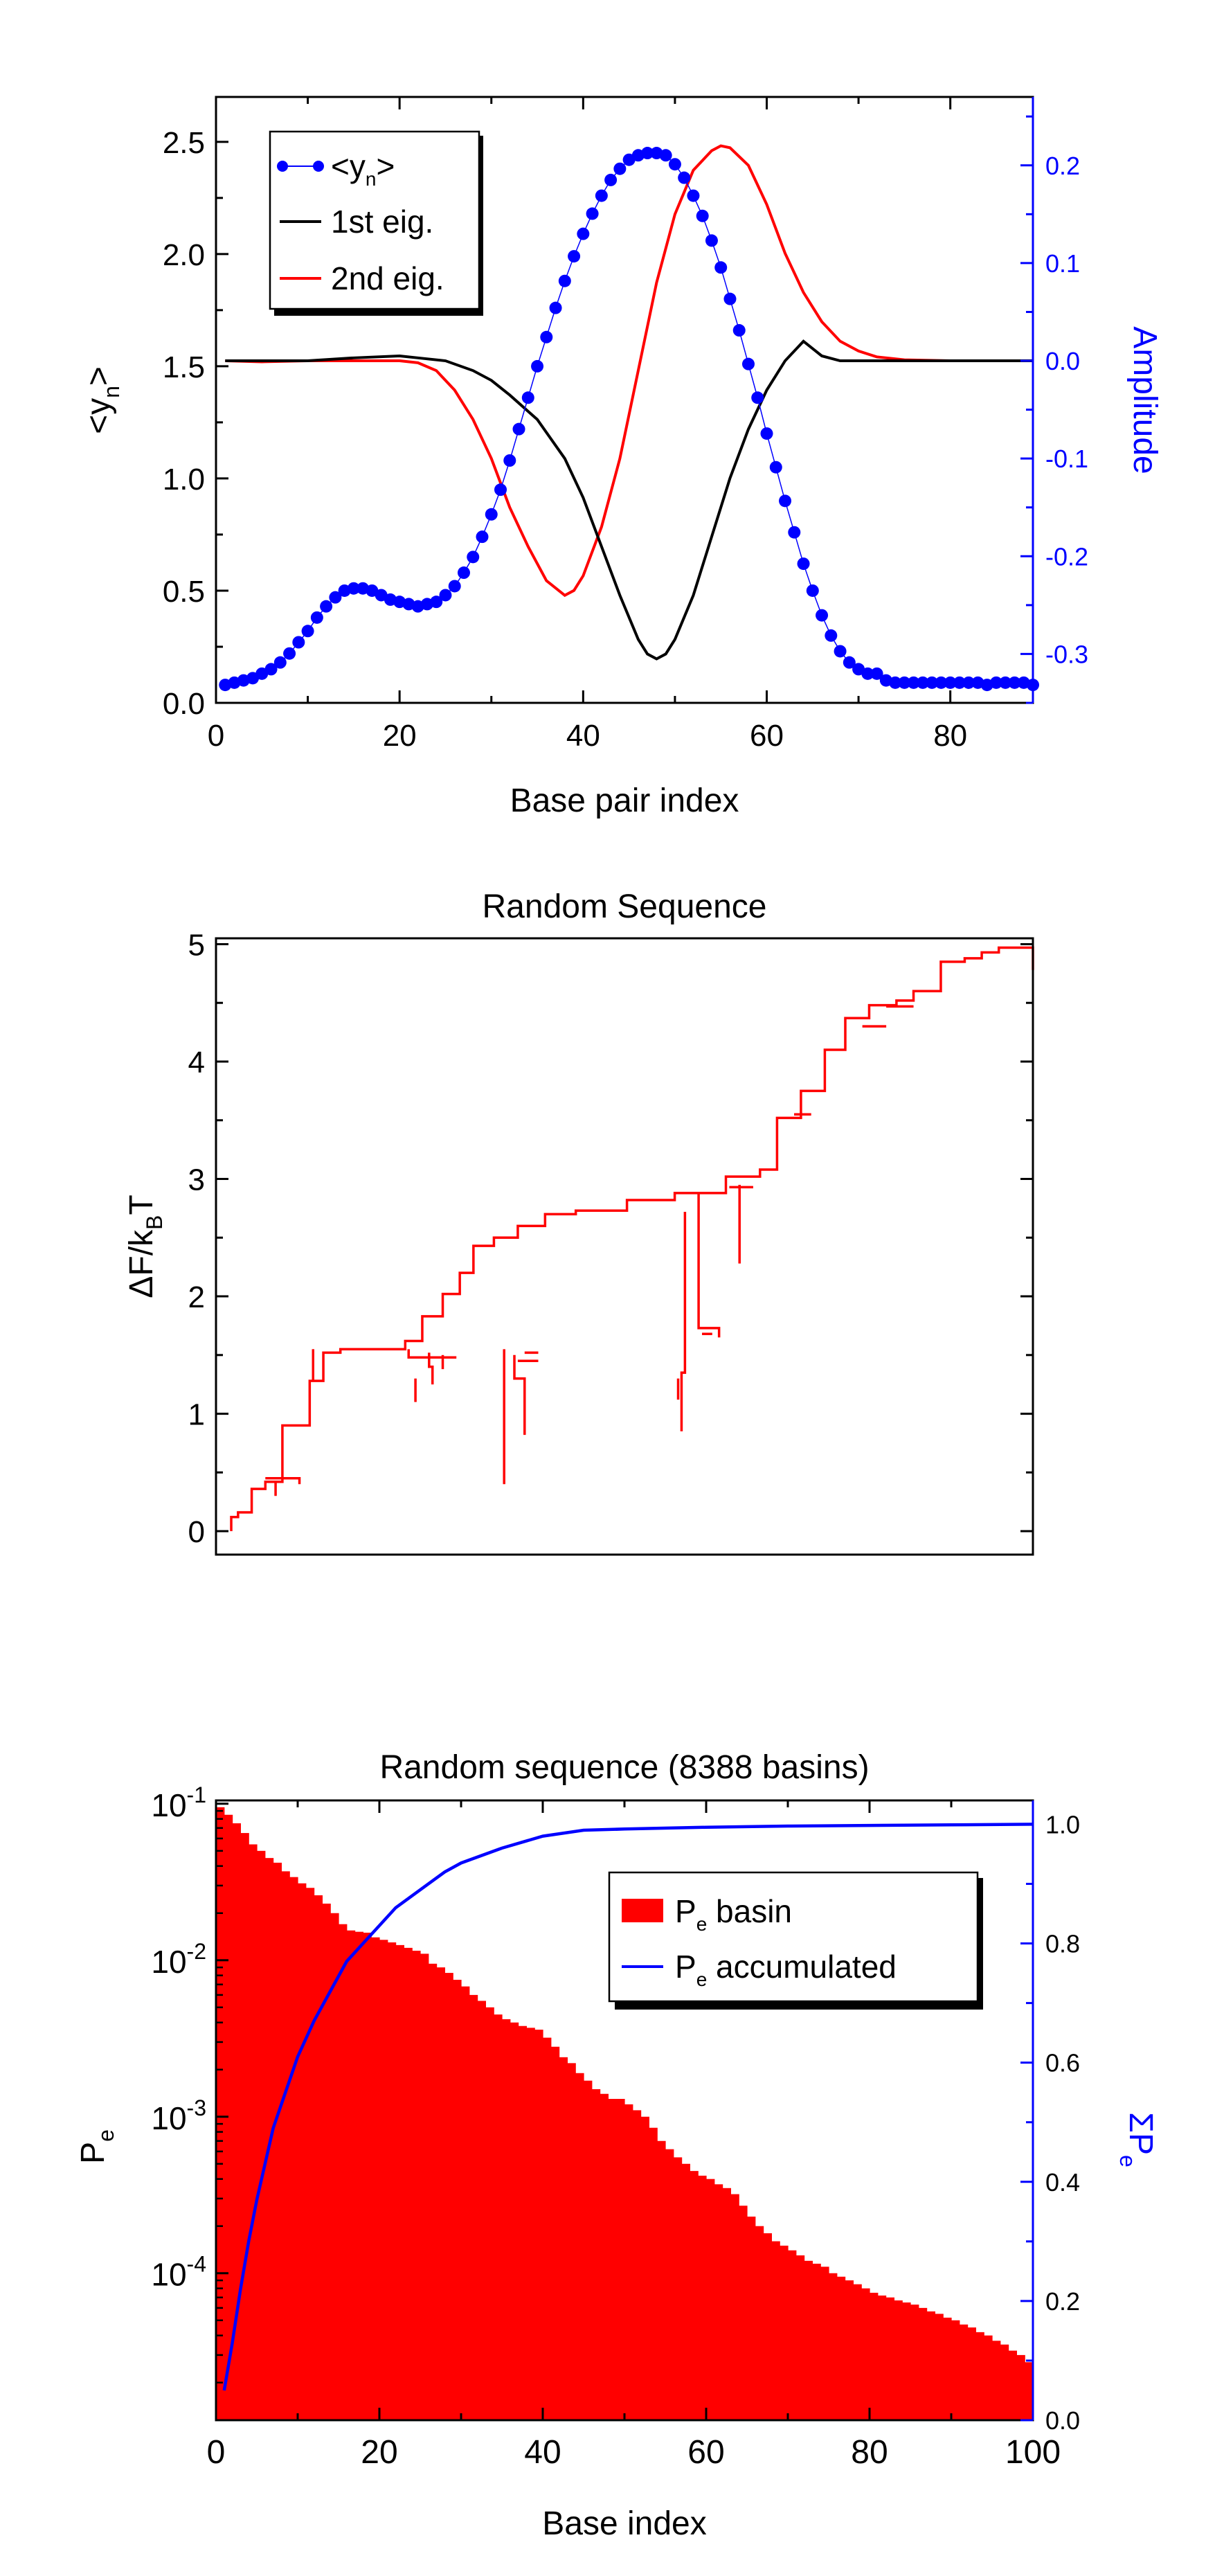 Image resolution: width=1215 pixels, height=2576 pixels. Describe the element at coordinates (1062, 2182) in the screenshot. I see `y2-tick-label: 0.4` at that location.